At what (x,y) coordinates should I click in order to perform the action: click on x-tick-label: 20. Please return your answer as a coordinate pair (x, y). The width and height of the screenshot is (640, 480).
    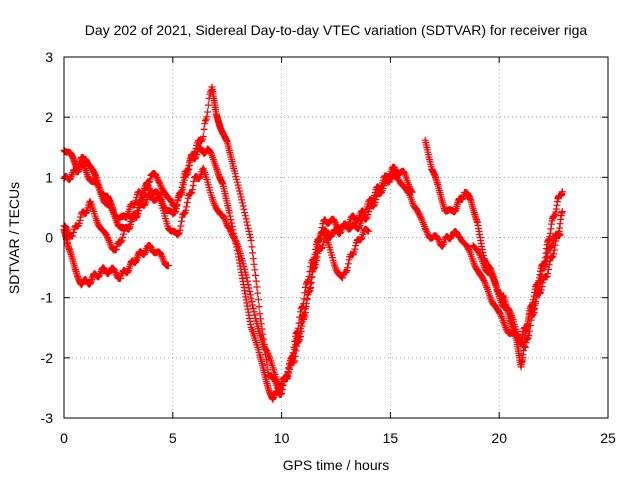
    Looking at the image, I should click on (499, 438).